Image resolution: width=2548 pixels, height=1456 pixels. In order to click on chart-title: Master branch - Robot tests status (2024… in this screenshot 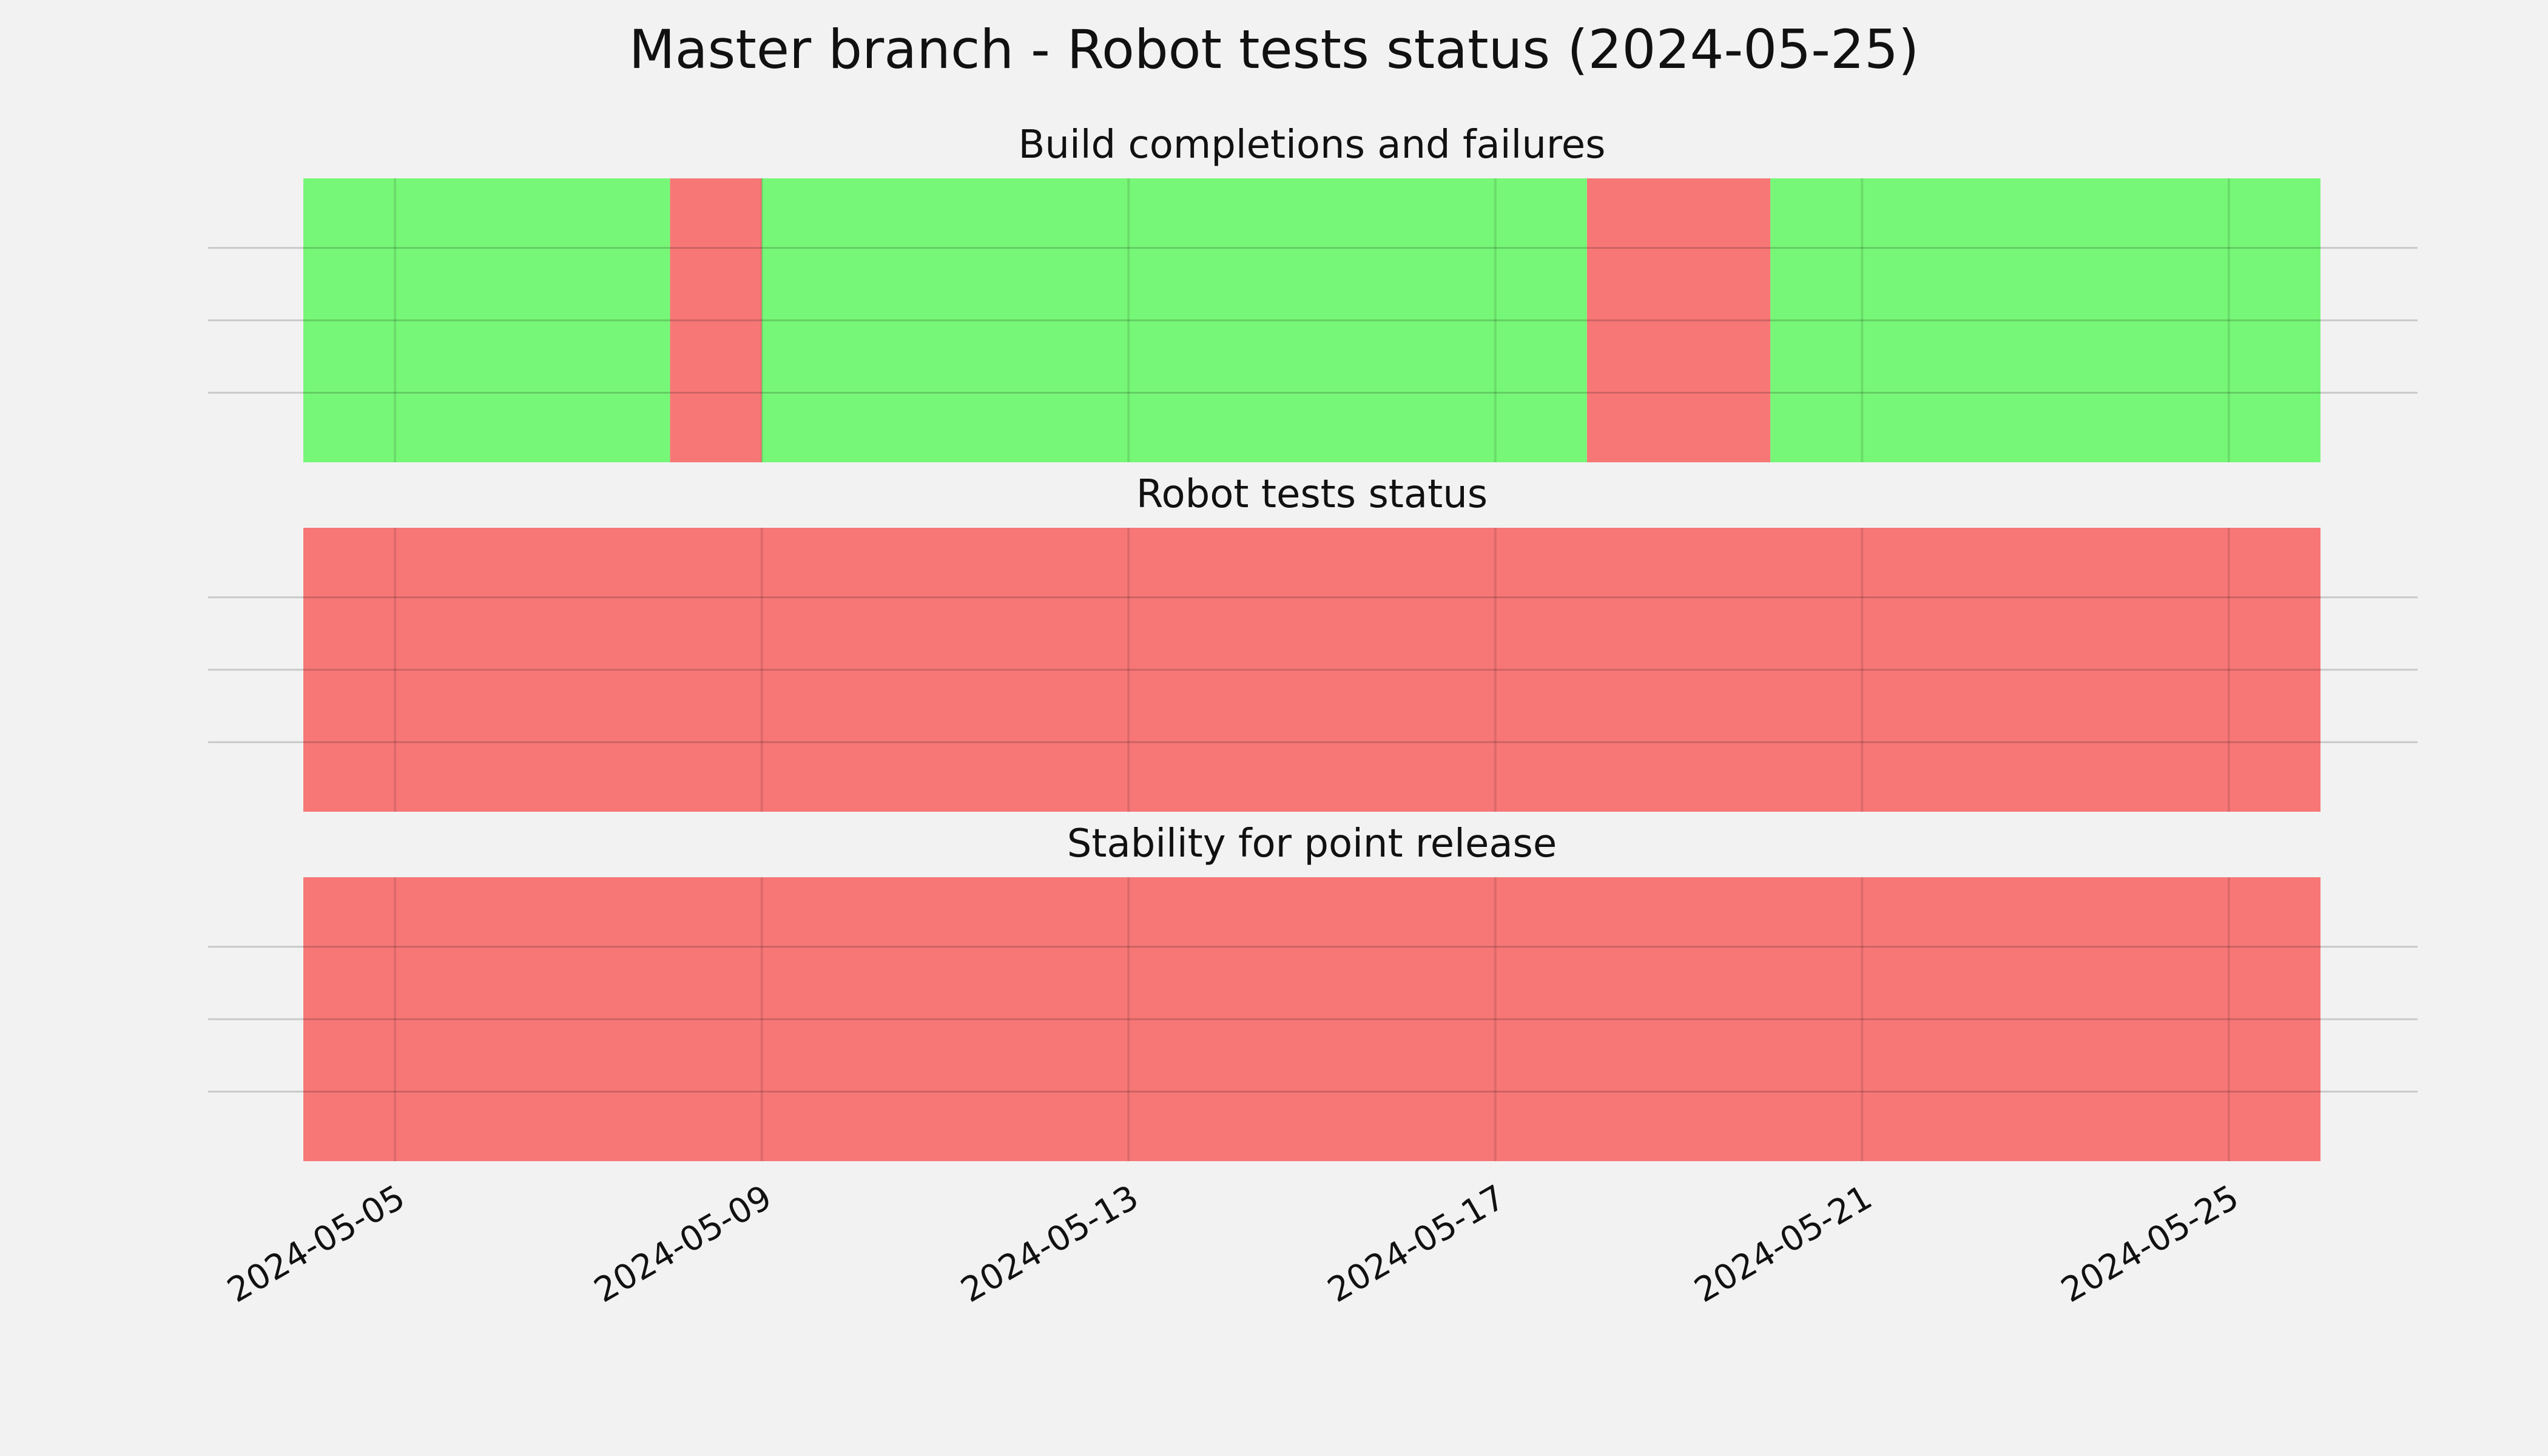, I will do `click(1274, 49)`.